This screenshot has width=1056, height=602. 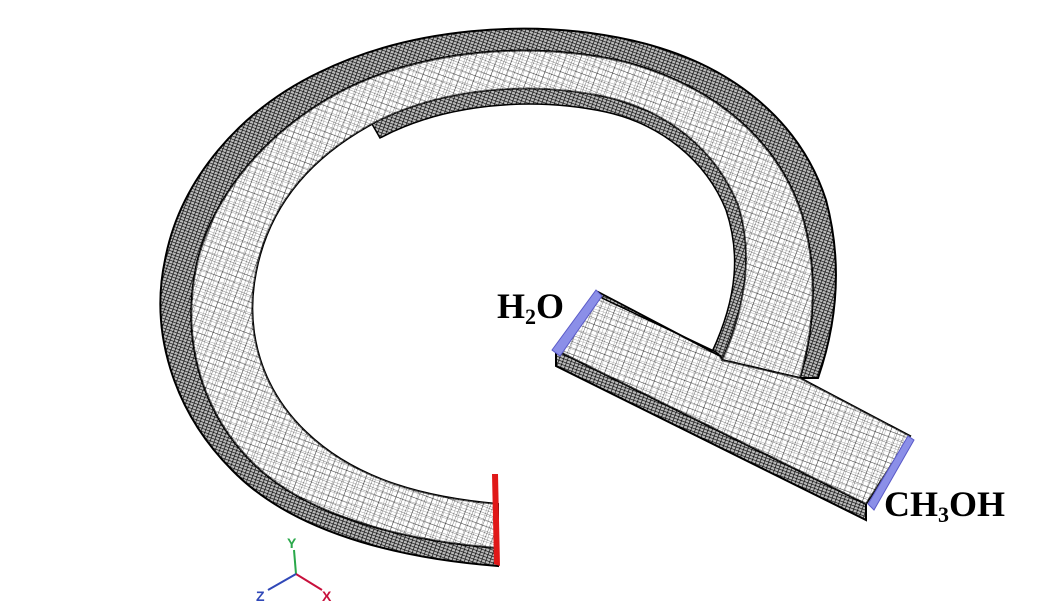 I want to click on methanol-label-suffix: OH, so click(x=977, y=504).